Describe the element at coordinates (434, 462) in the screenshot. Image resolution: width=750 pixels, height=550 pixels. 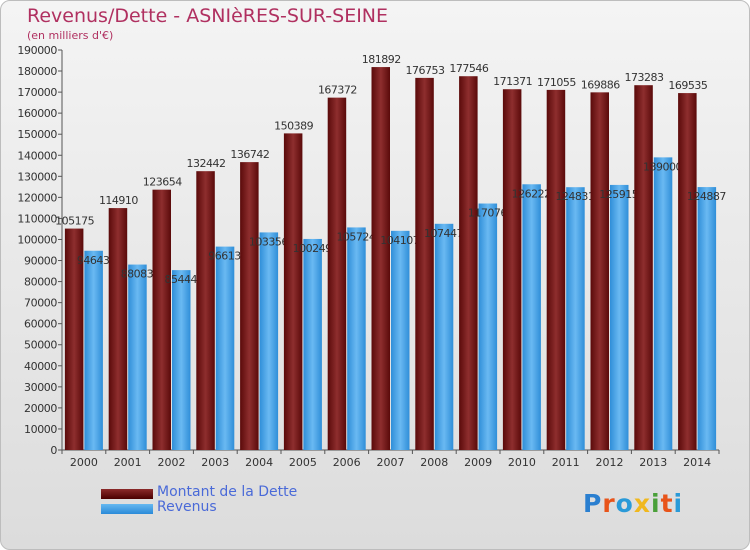
I see `x-tick-label: 2008` at that location.